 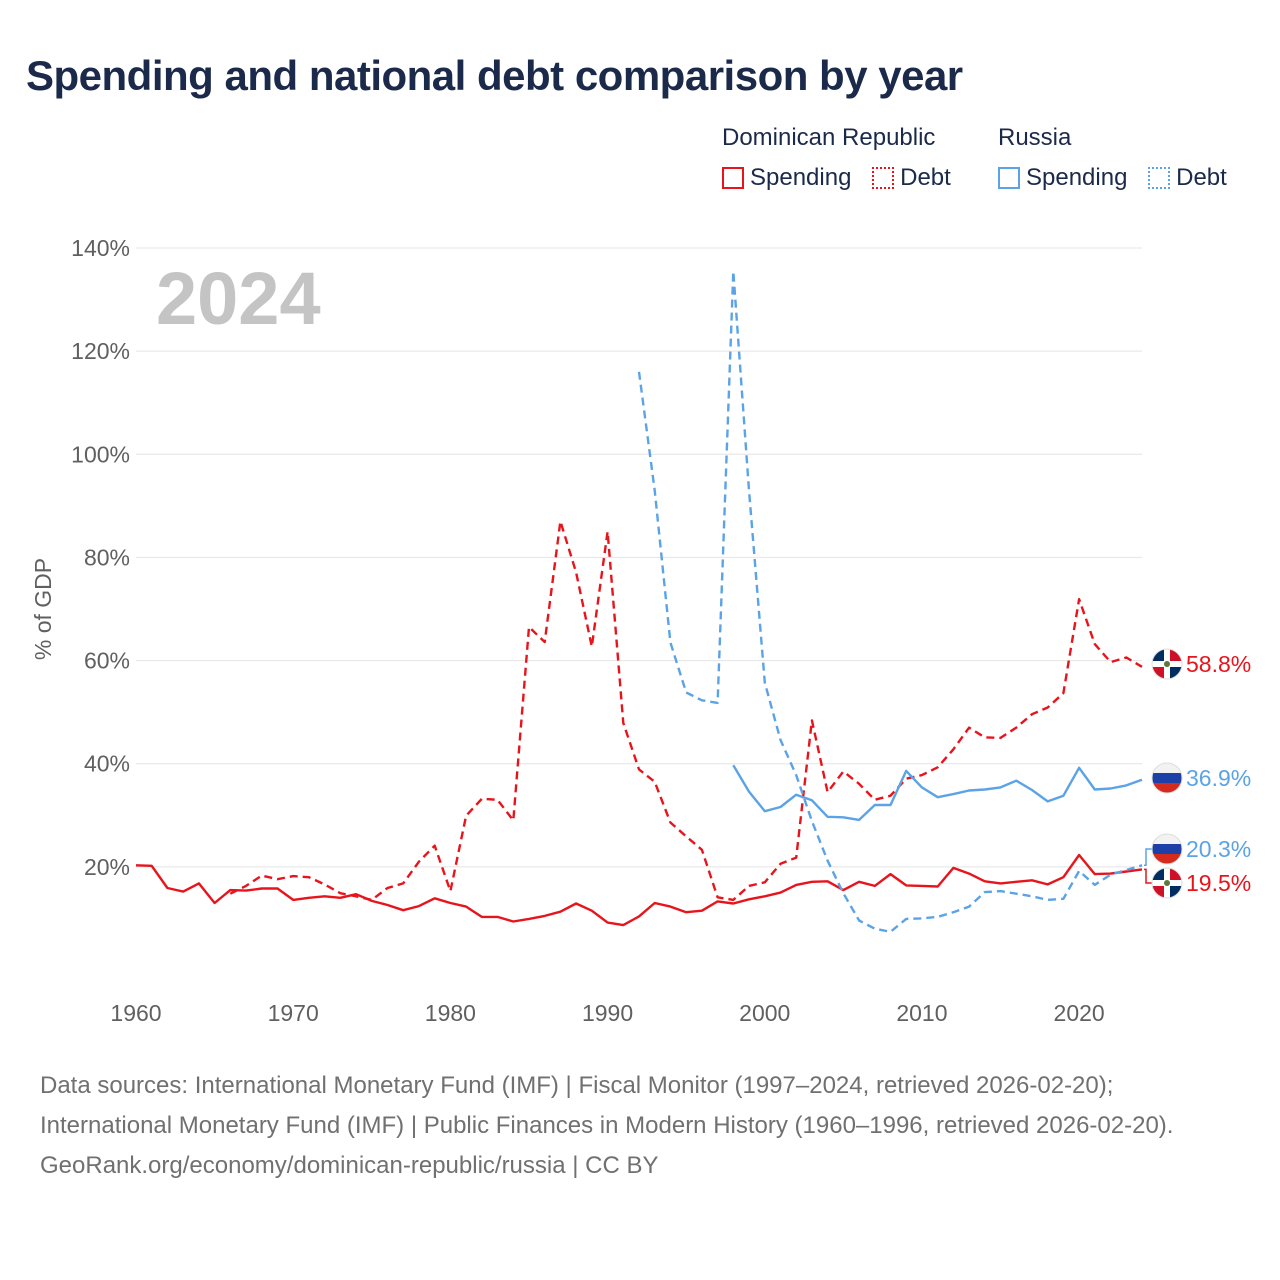 What do you see at coordinates (1035, 137) in the screenshot?
I see `legend-group-name: Russia` at bounding box center [1035, 137].